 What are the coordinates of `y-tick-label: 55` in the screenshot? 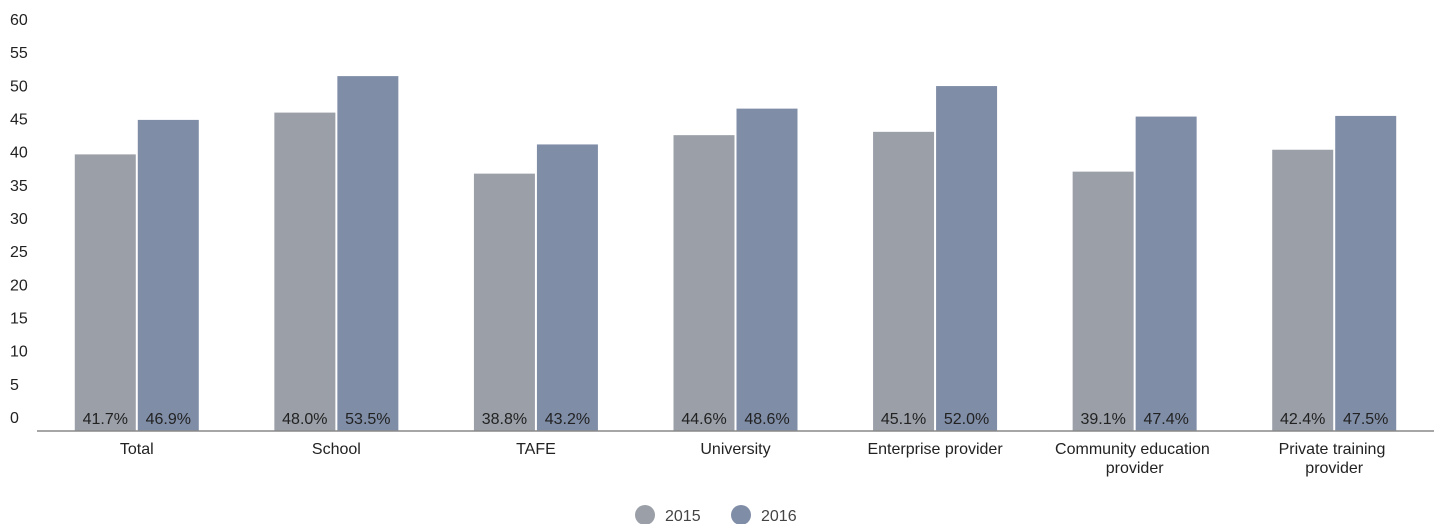 It's located at (19, 53).